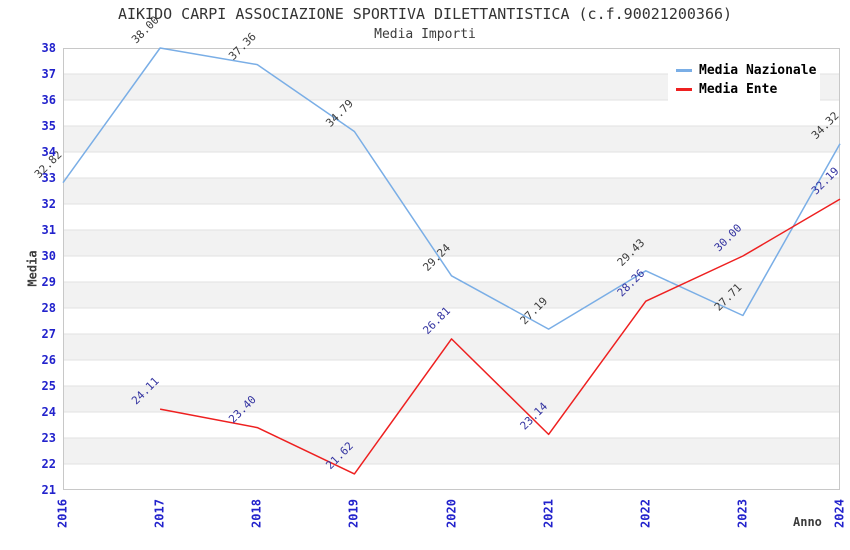 The image size is (850, 550). I want to click on x-tick-label: 2018, so click(256, 513).